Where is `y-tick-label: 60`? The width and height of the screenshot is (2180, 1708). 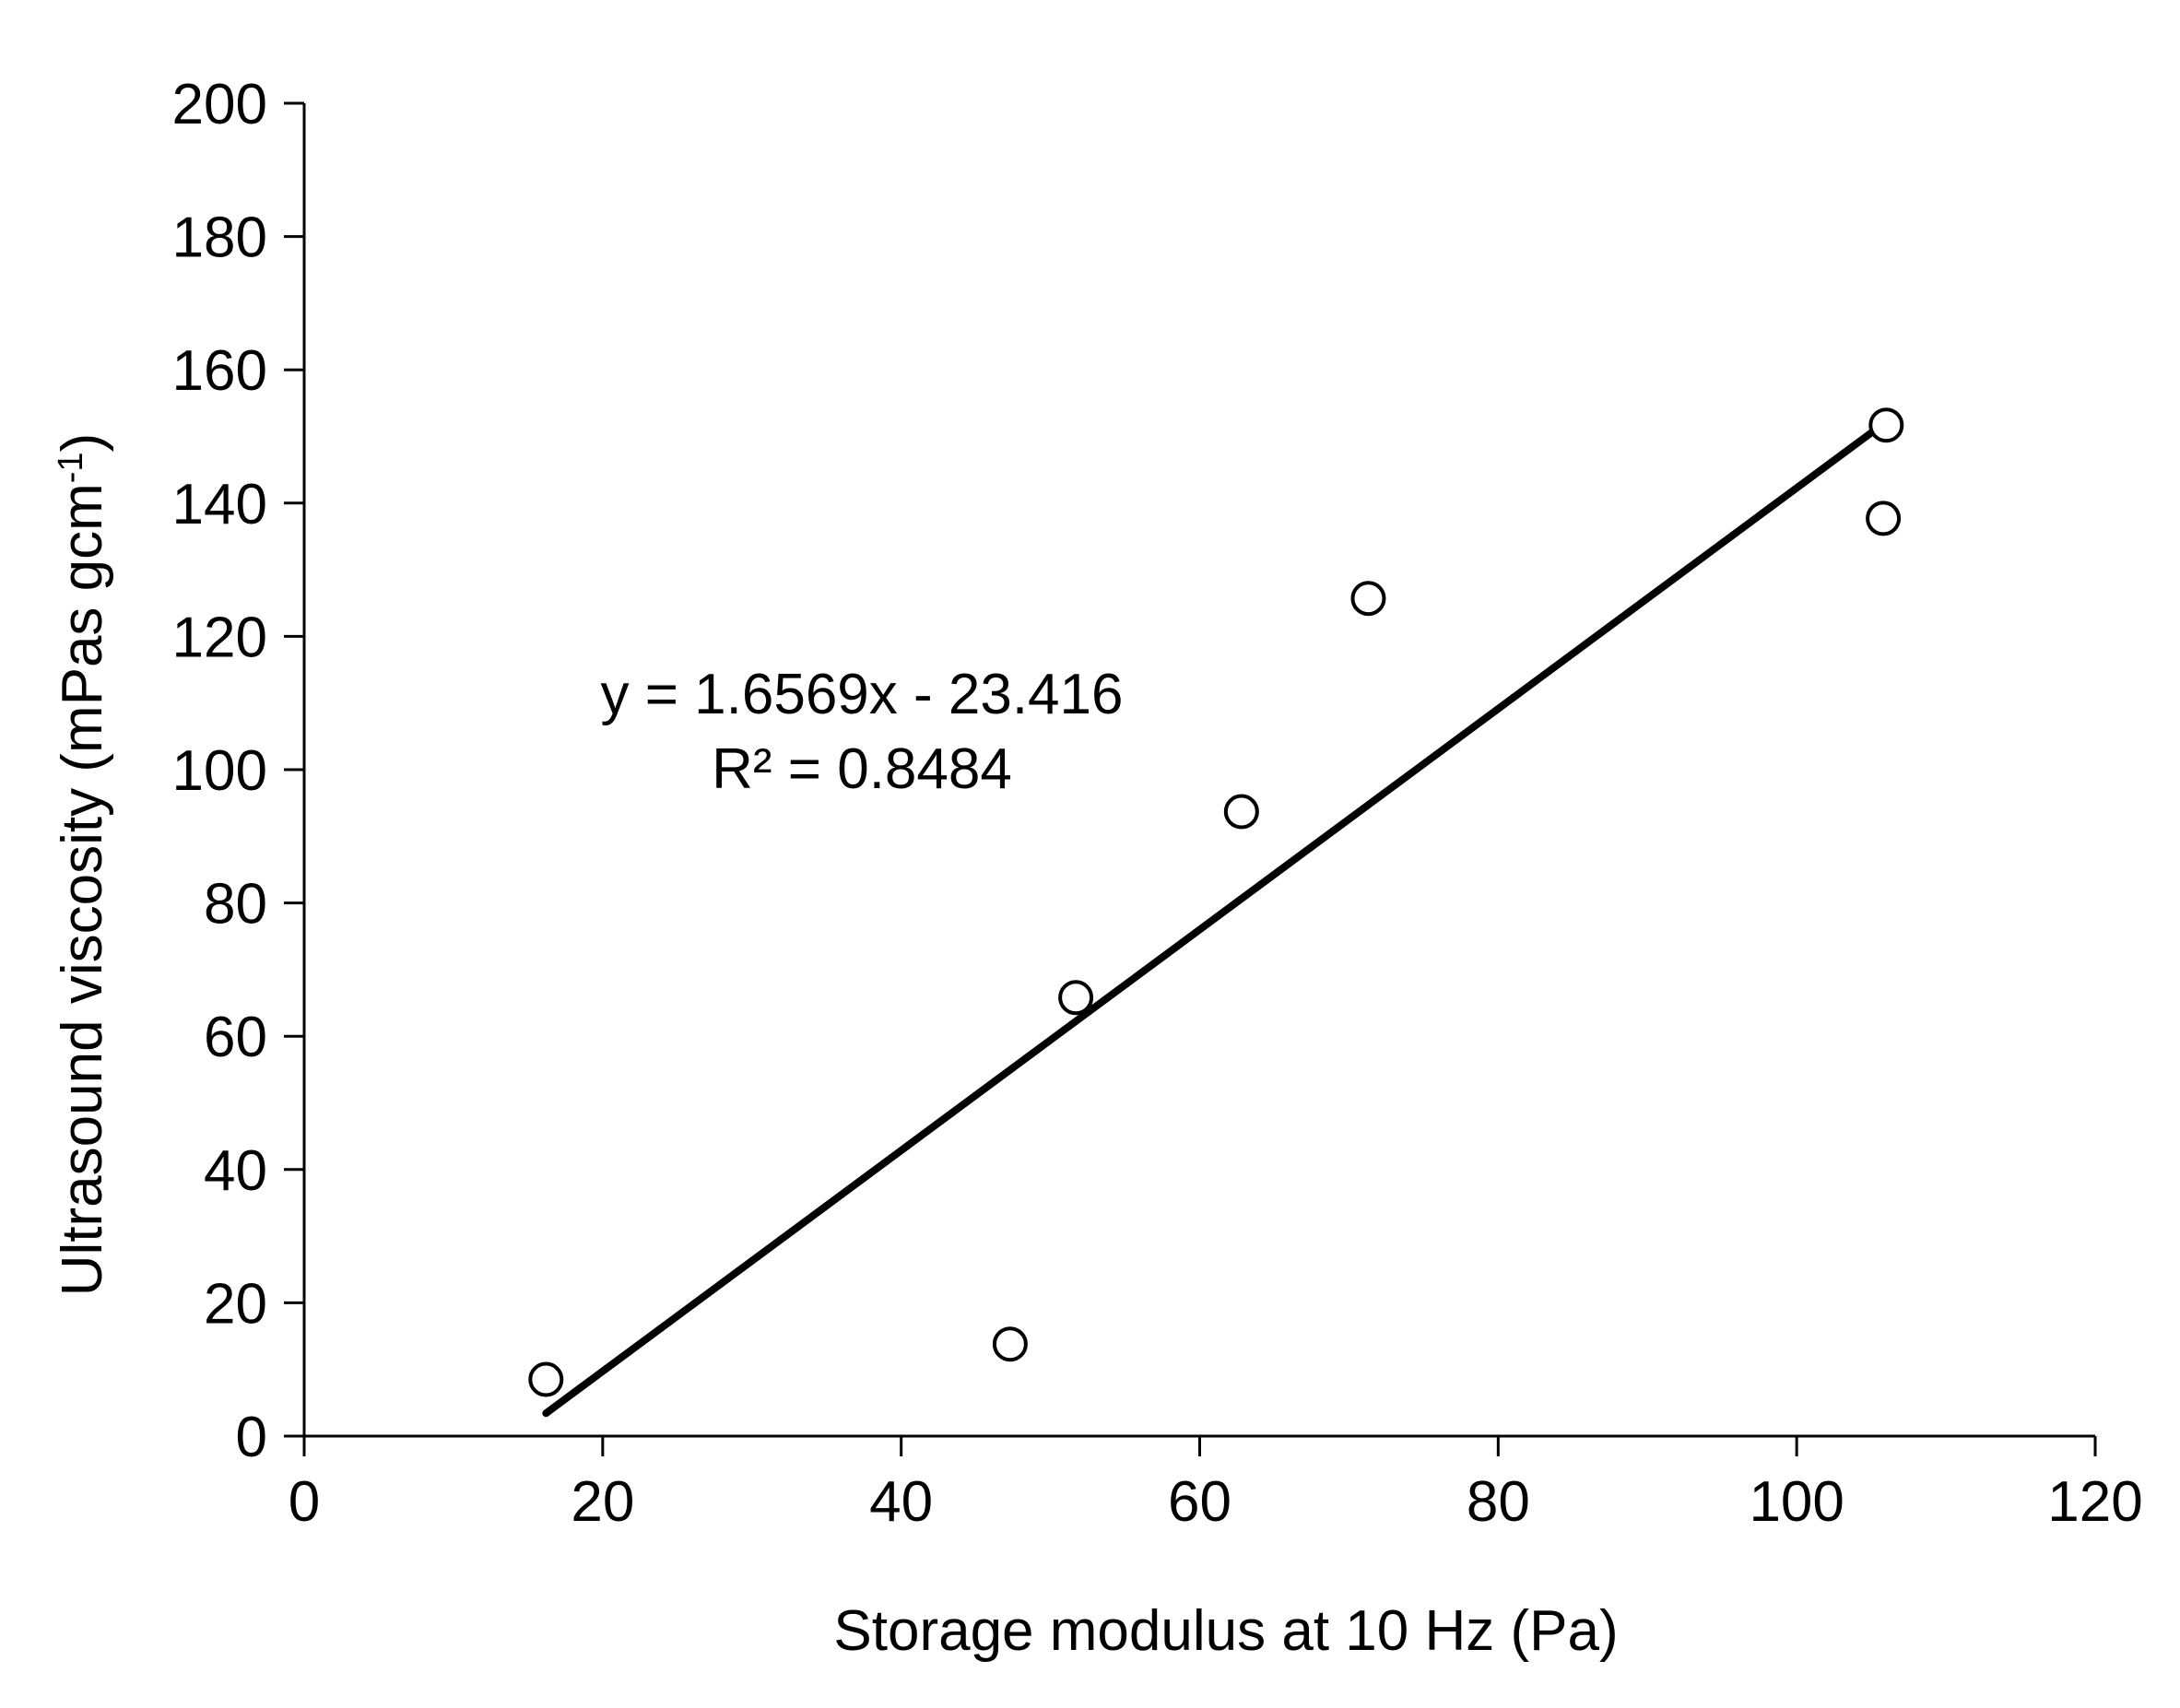 y-tick-label: 60 is located at coordinates (236, 1037).